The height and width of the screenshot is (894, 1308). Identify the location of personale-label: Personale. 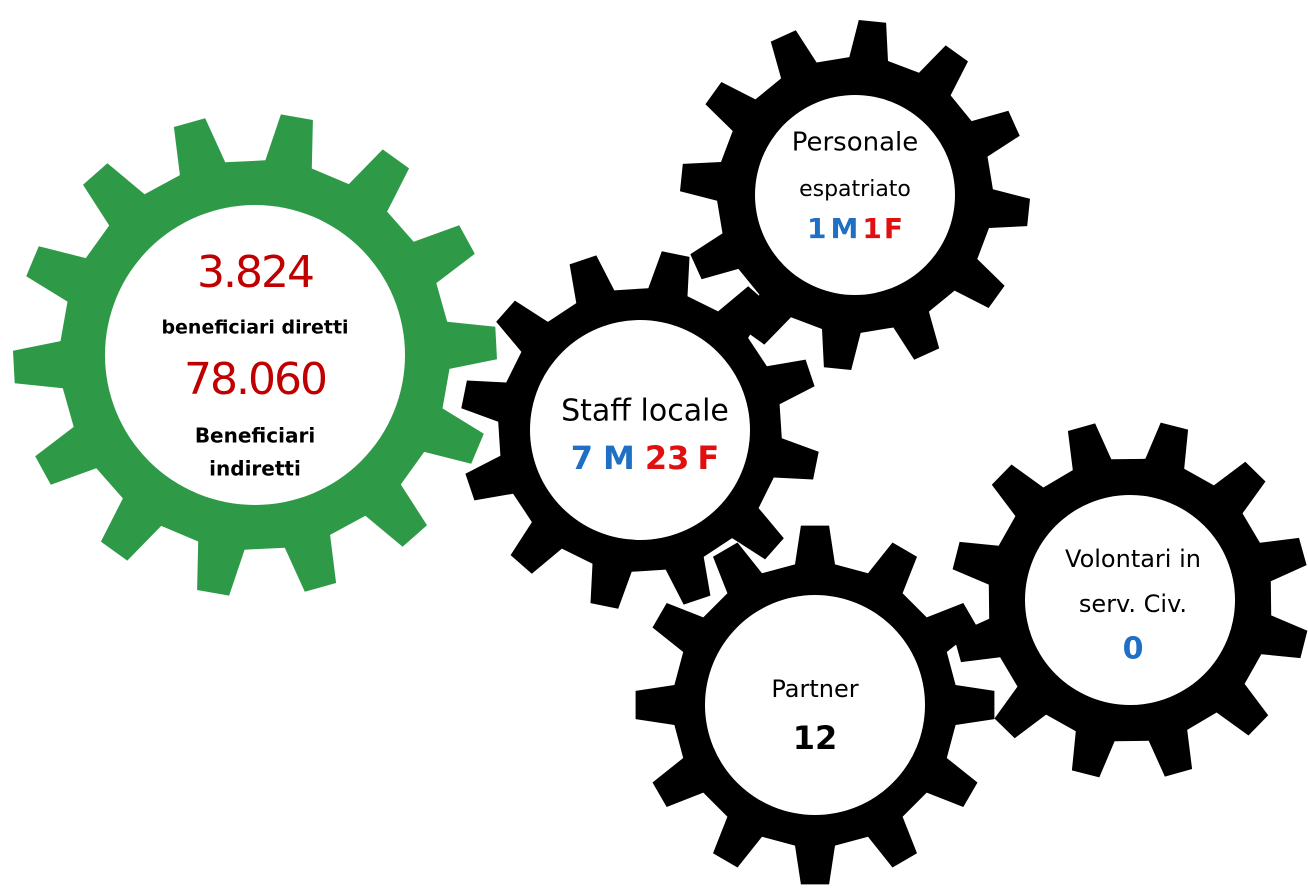
(855, 143).